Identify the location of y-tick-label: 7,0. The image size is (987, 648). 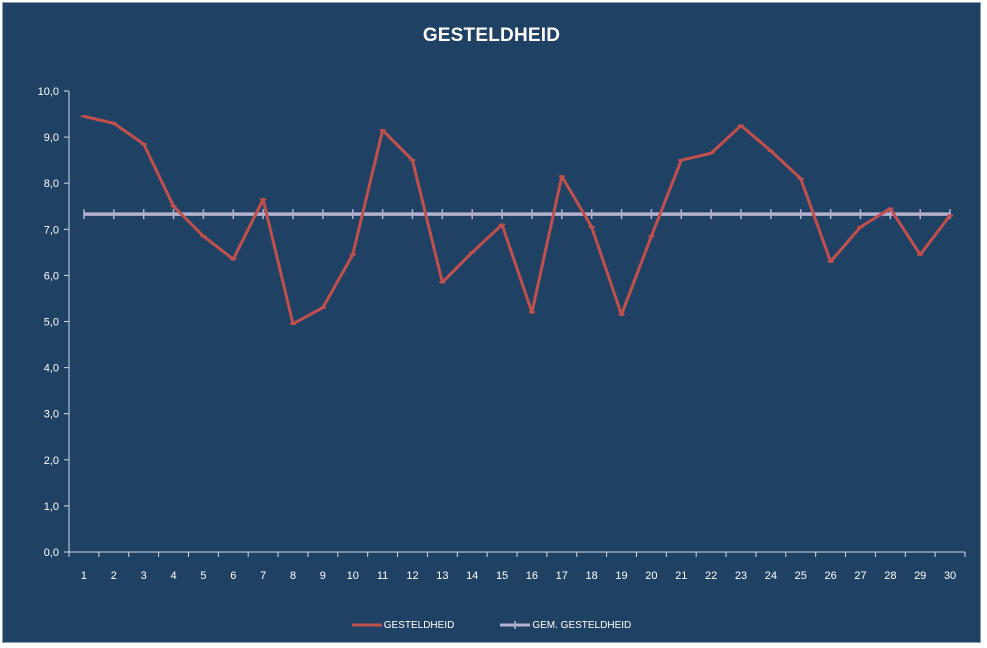
(51, 230).